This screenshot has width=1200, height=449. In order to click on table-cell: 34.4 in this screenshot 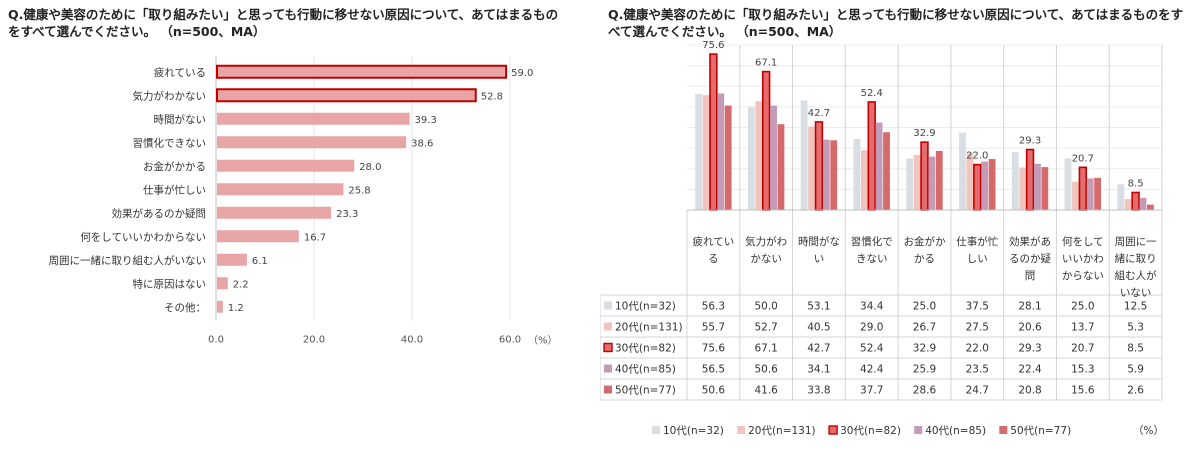, I will do `click(872, 307)`.